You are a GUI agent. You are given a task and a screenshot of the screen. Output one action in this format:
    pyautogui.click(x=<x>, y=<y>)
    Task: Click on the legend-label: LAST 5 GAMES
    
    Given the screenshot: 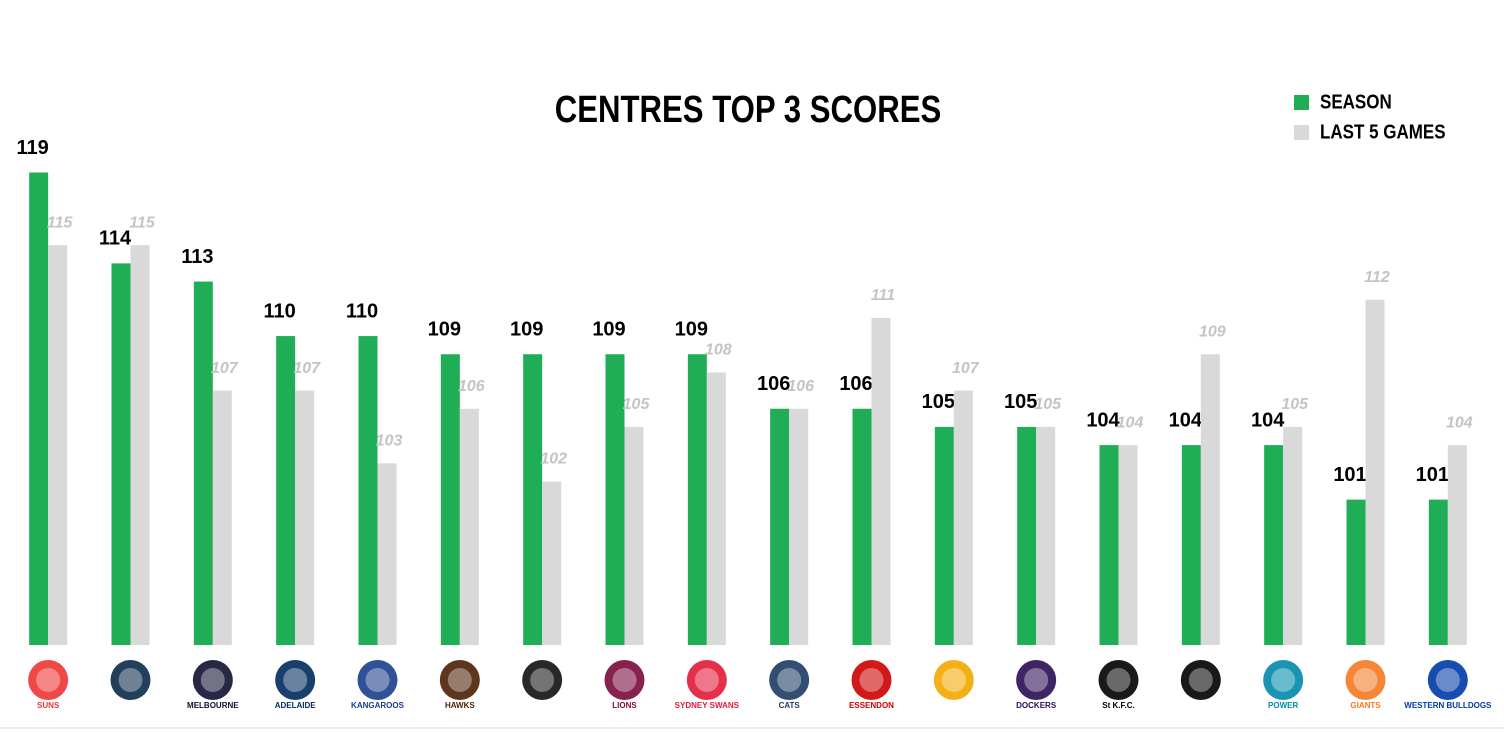 What is the action you would take?
    pyautogui.click(x=1383, y=131)
    